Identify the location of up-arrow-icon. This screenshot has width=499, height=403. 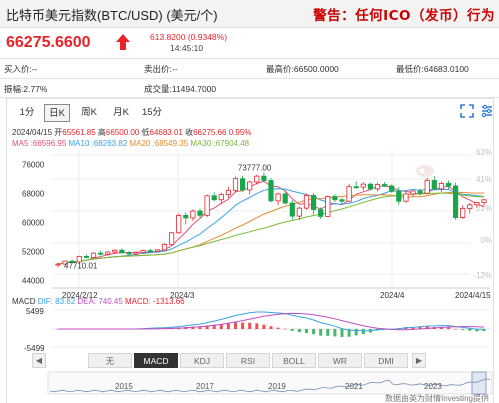
(123, 42).